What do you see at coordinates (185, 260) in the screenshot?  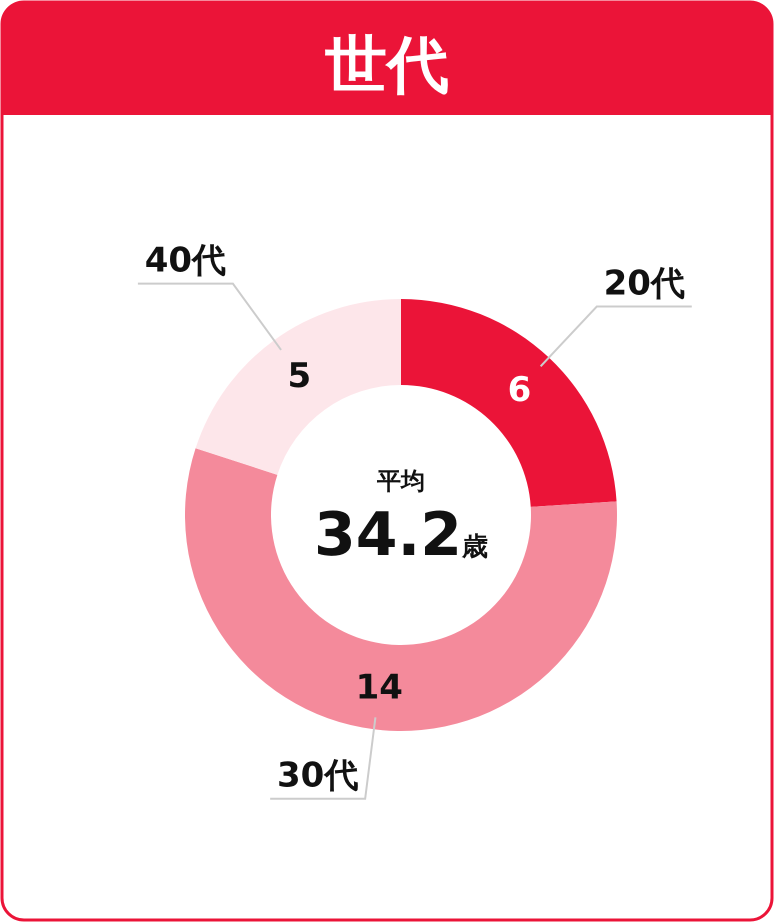 I see `slice-label: 40代` at bounding box center [185, 260].